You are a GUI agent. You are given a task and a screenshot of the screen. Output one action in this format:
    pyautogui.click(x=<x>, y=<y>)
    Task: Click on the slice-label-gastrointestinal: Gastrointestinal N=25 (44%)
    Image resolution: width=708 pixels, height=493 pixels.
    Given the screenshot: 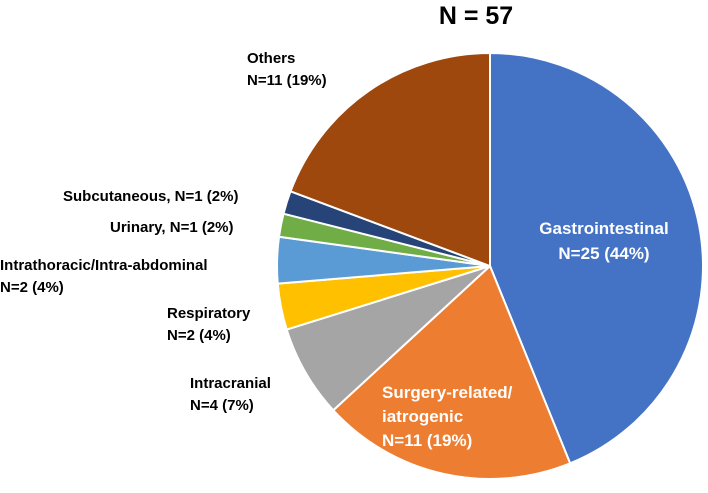 What is the action you would take?
    pyautogui.click(x=603, y=241)
    